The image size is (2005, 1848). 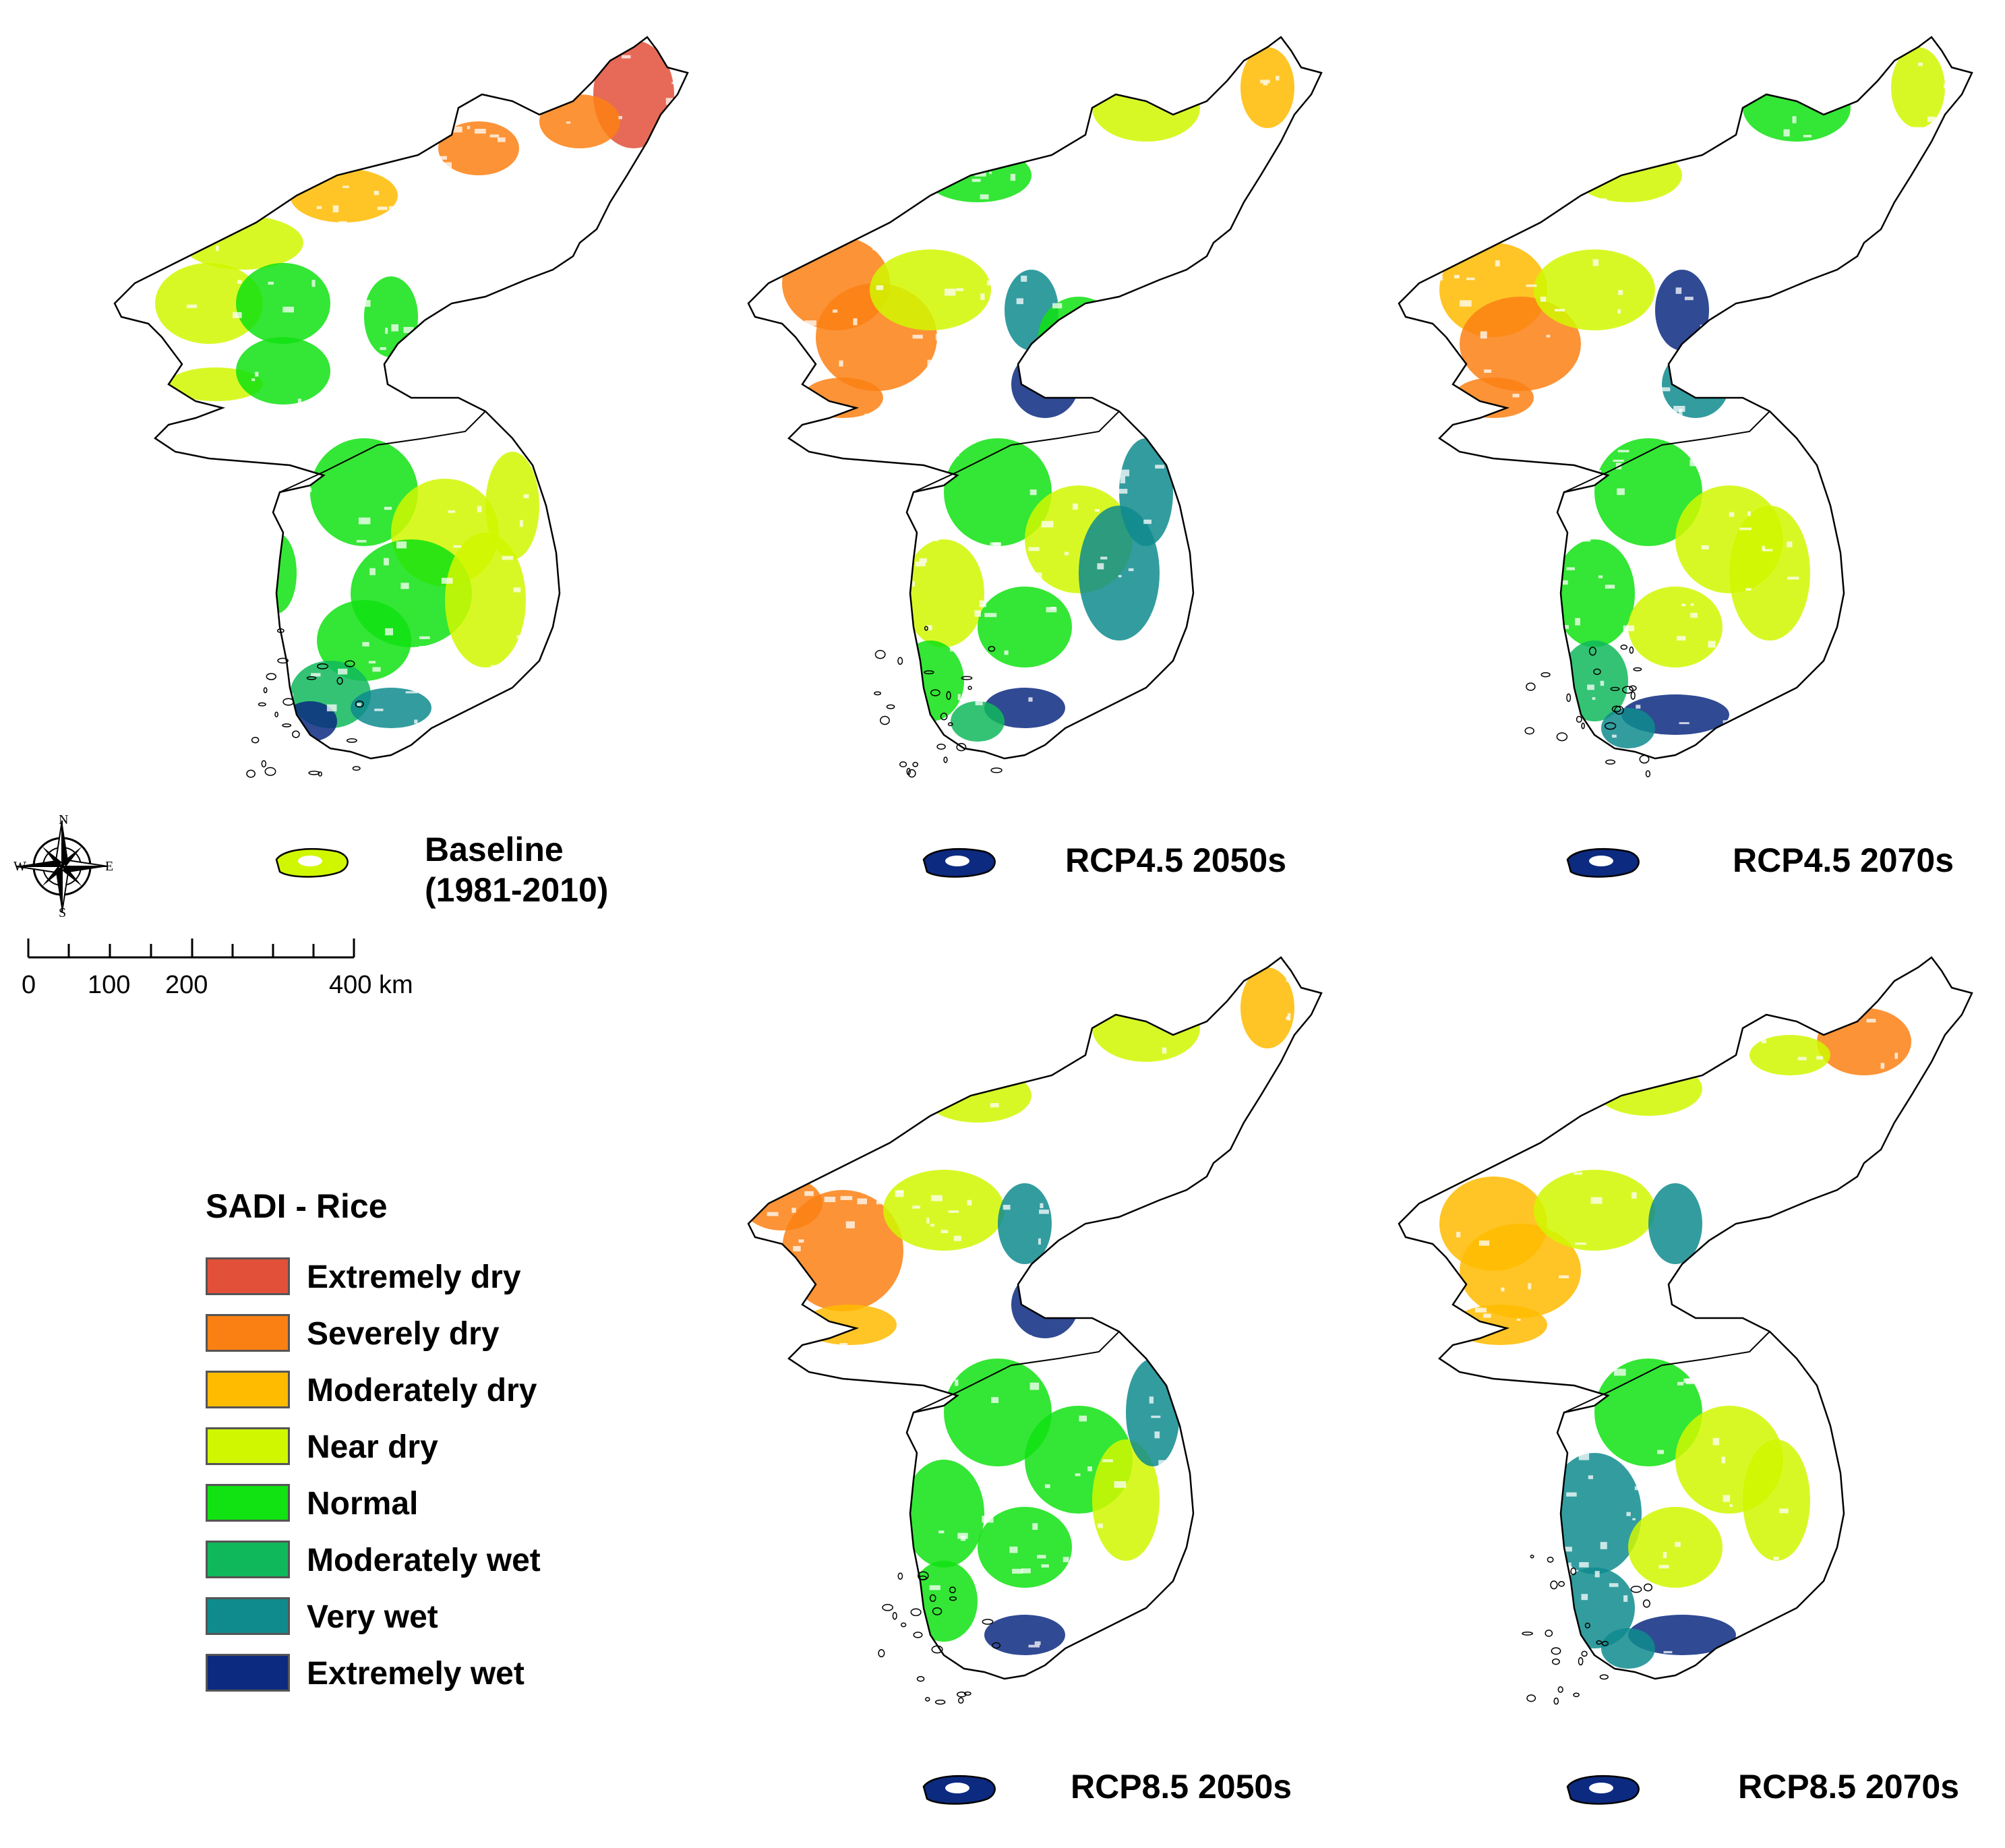 I want to click on legend-swatch, so click(x=248, y=1333).